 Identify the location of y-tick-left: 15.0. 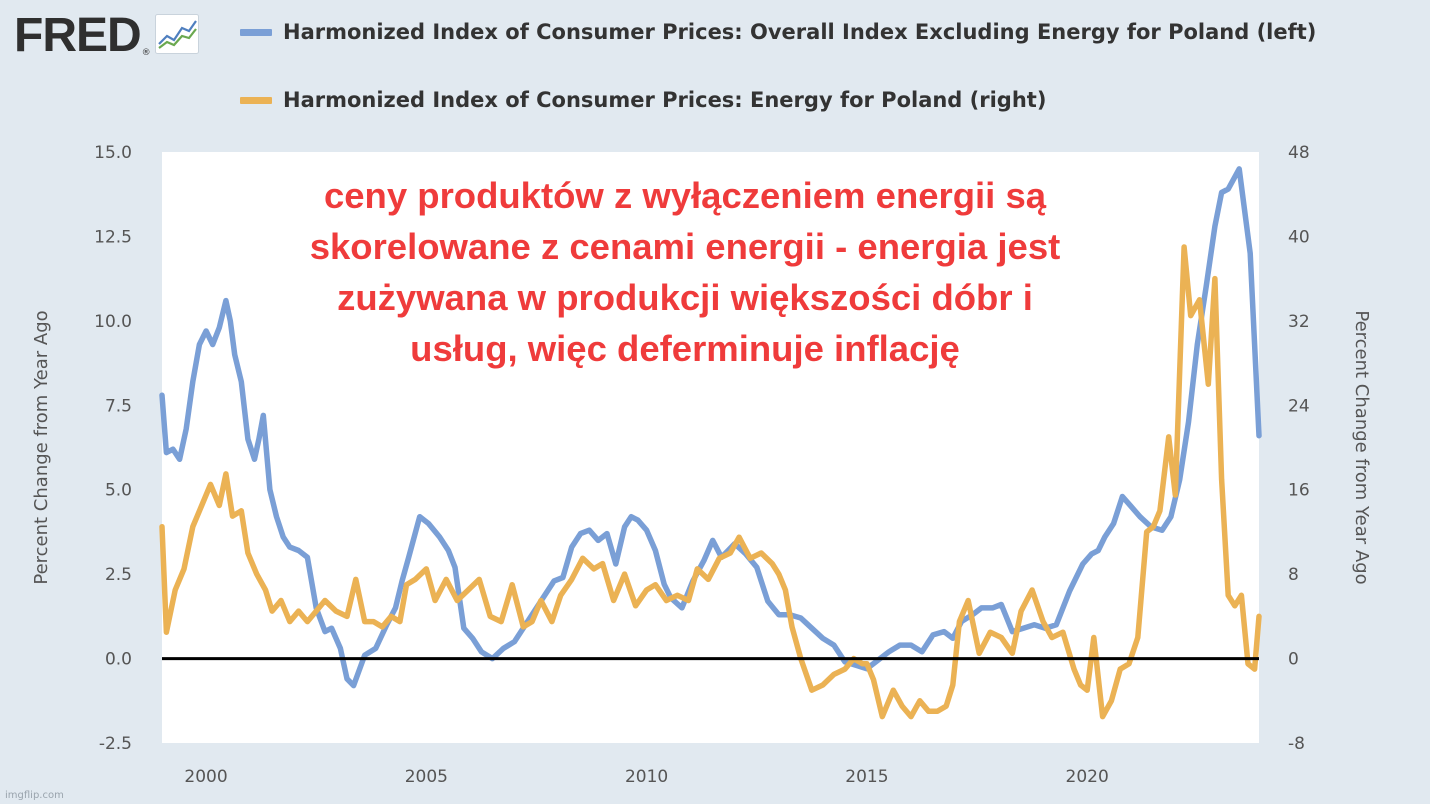
(113, 153).